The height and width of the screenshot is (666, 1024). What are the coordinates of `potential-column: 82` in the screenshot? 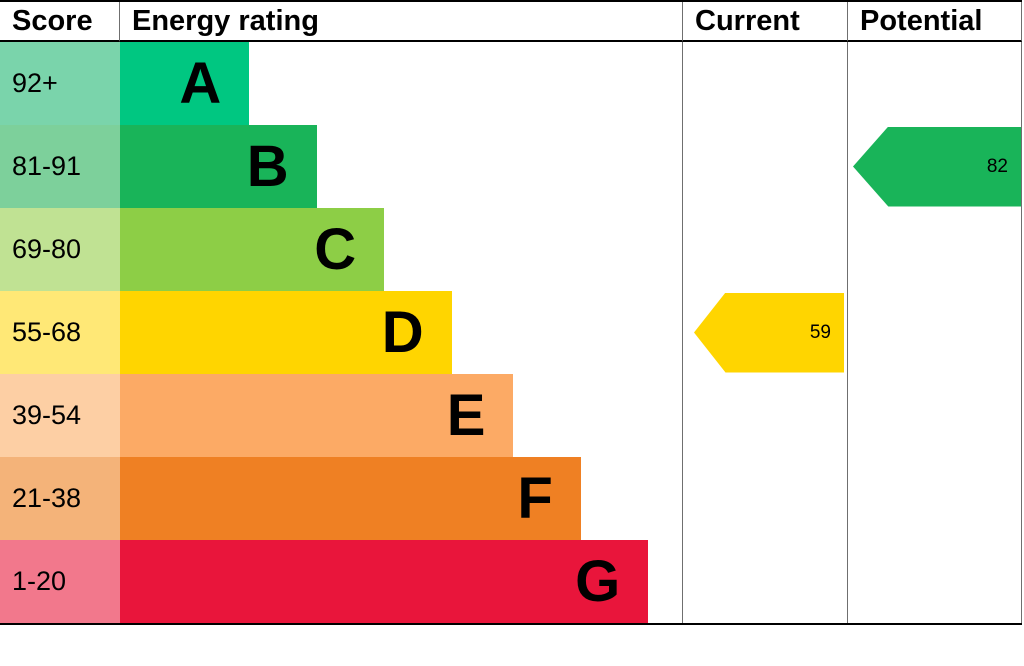 It's located at (935, 332).